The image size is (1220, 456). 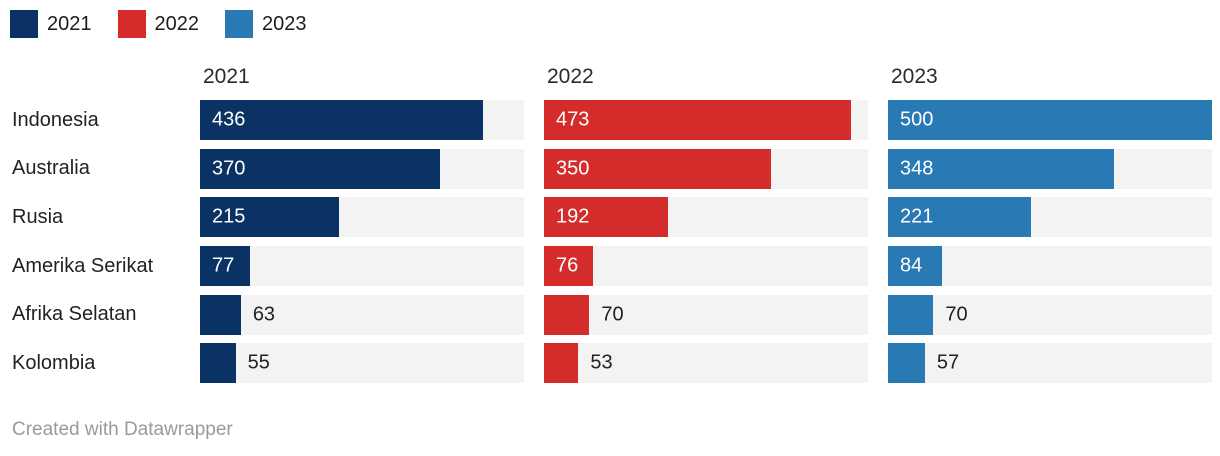 What do you see at coordinates (284, 24) in the screenshot?
I see `legend-label: 2023` at bounding box center [284, 24].